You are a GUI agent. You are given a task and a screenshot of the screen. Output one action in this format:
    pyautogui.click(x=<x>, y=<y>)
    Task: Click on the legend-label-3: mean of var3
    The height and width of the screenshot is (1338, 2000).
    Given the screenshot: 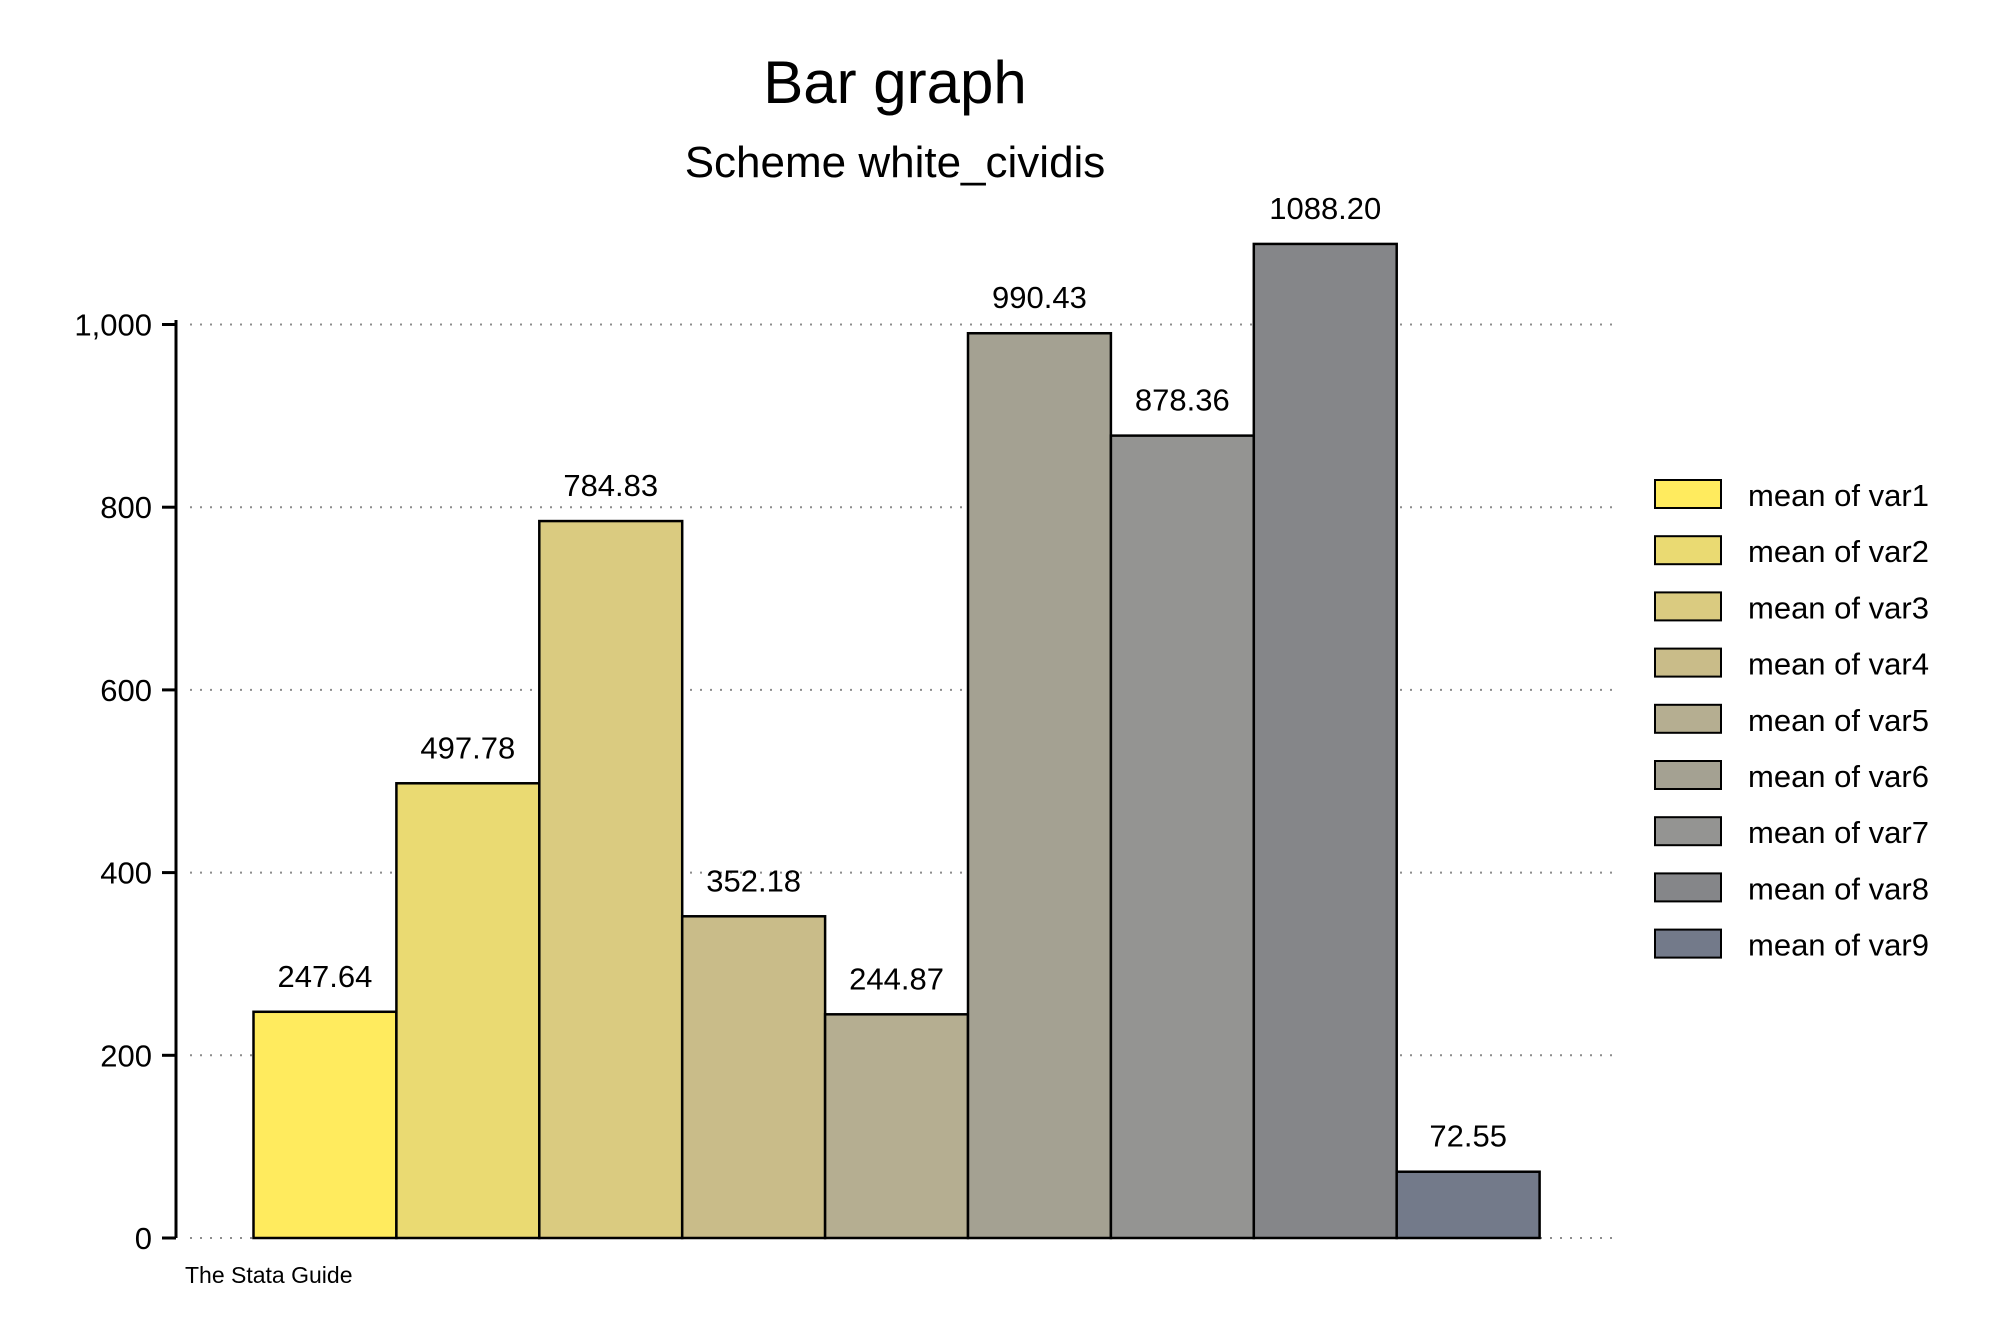 What is the action you would take?
    pyautogui.click(x=1838, y=607)
    